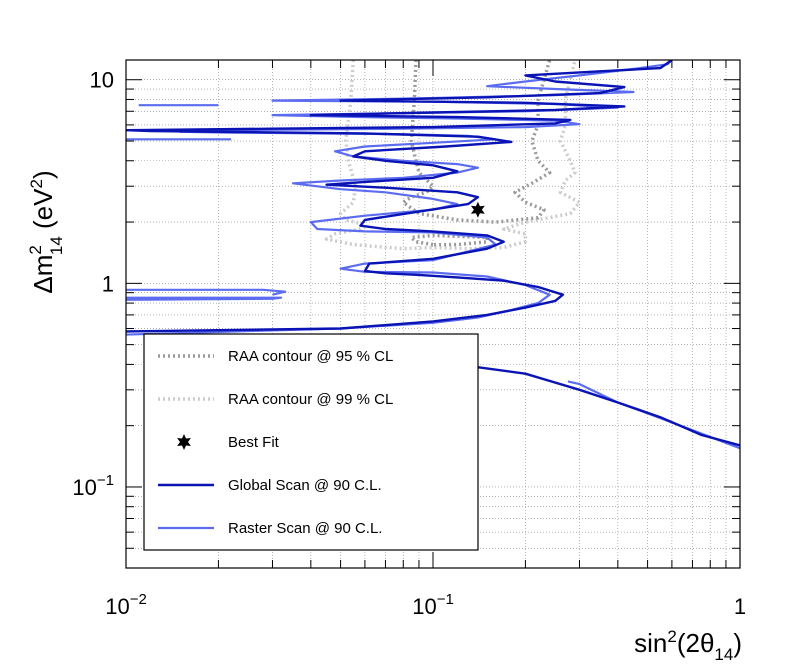 Image resolution: width=798 pixels, height=671 pixels. What do you see at coordinates (688, 645) in the screenshot?
I see `x-axis-title: sin2(2θ14)` at bounding box center [688, 645].